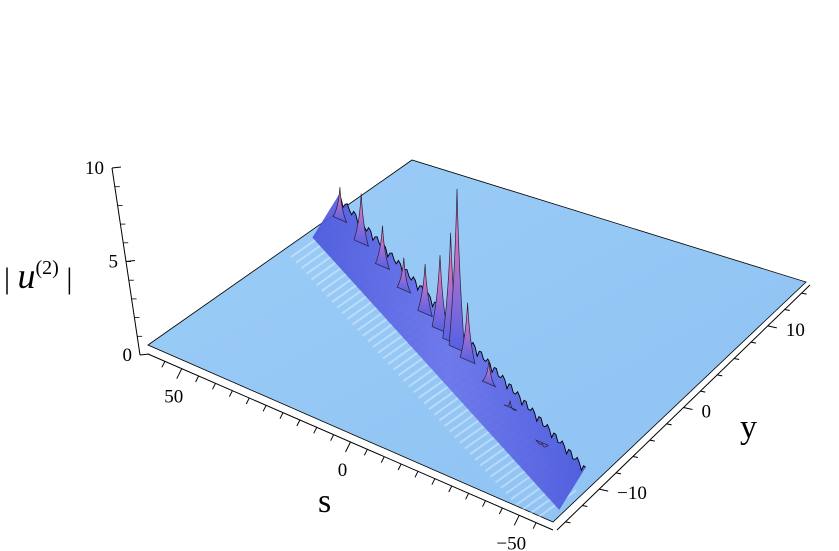  What do you see at coordinates (94, 168) in the screenshot?
I see `z-tick-label: 10` at bounding box center [94, 168].